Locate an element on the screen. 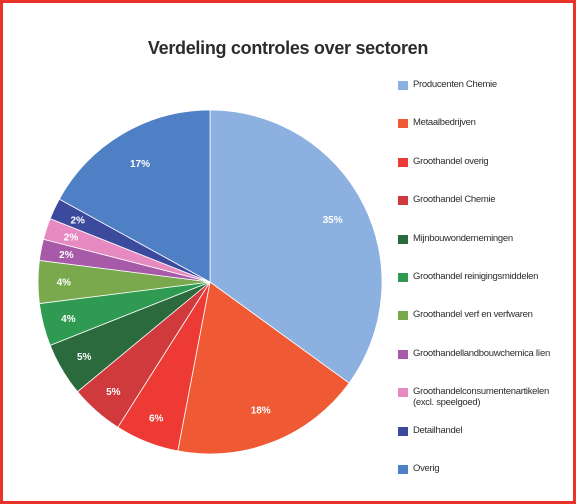  legend-label: Overig is located at coordinates (426, 468).